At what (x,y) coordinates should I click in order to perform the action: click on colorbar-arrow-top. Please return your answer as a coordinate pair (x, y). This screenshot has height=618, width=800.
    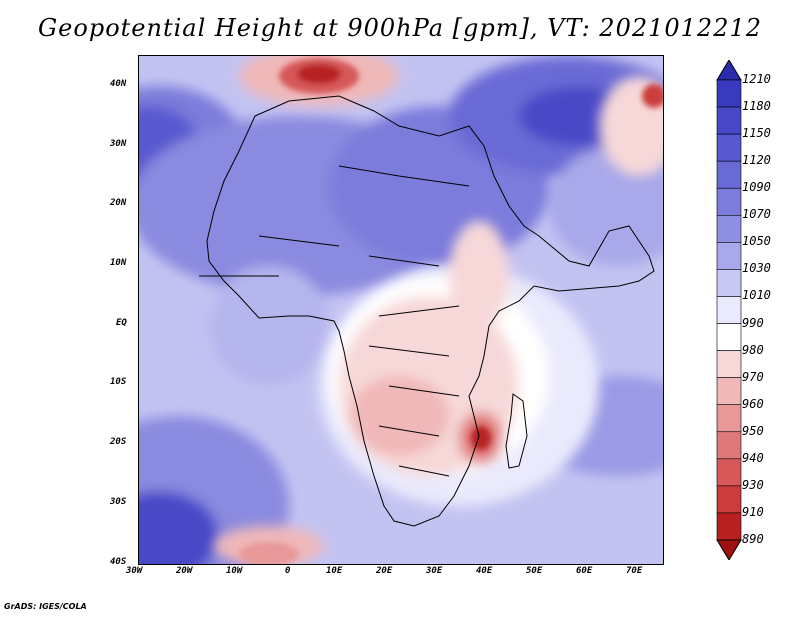
    Looking at the image, I should click on (729, 70).